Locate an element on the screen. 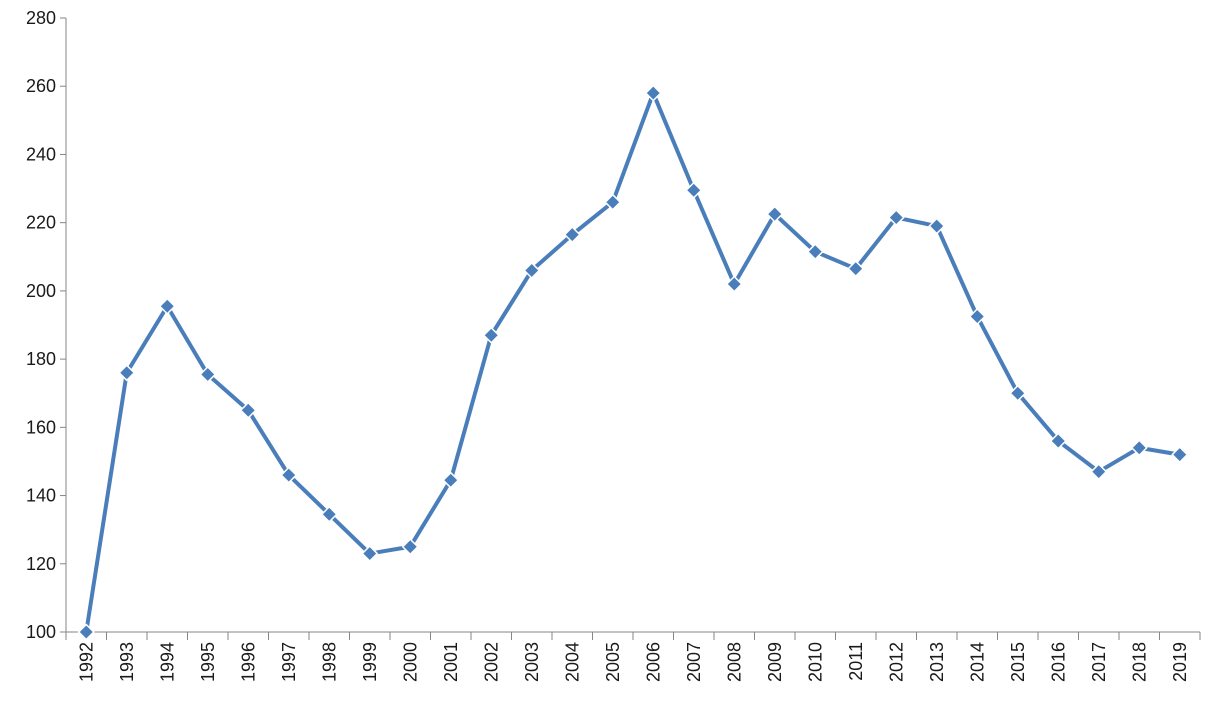 The height and width of the screenshot is (714, 1228). x-tick-label: 2007 is located at coordinates (694, 662).